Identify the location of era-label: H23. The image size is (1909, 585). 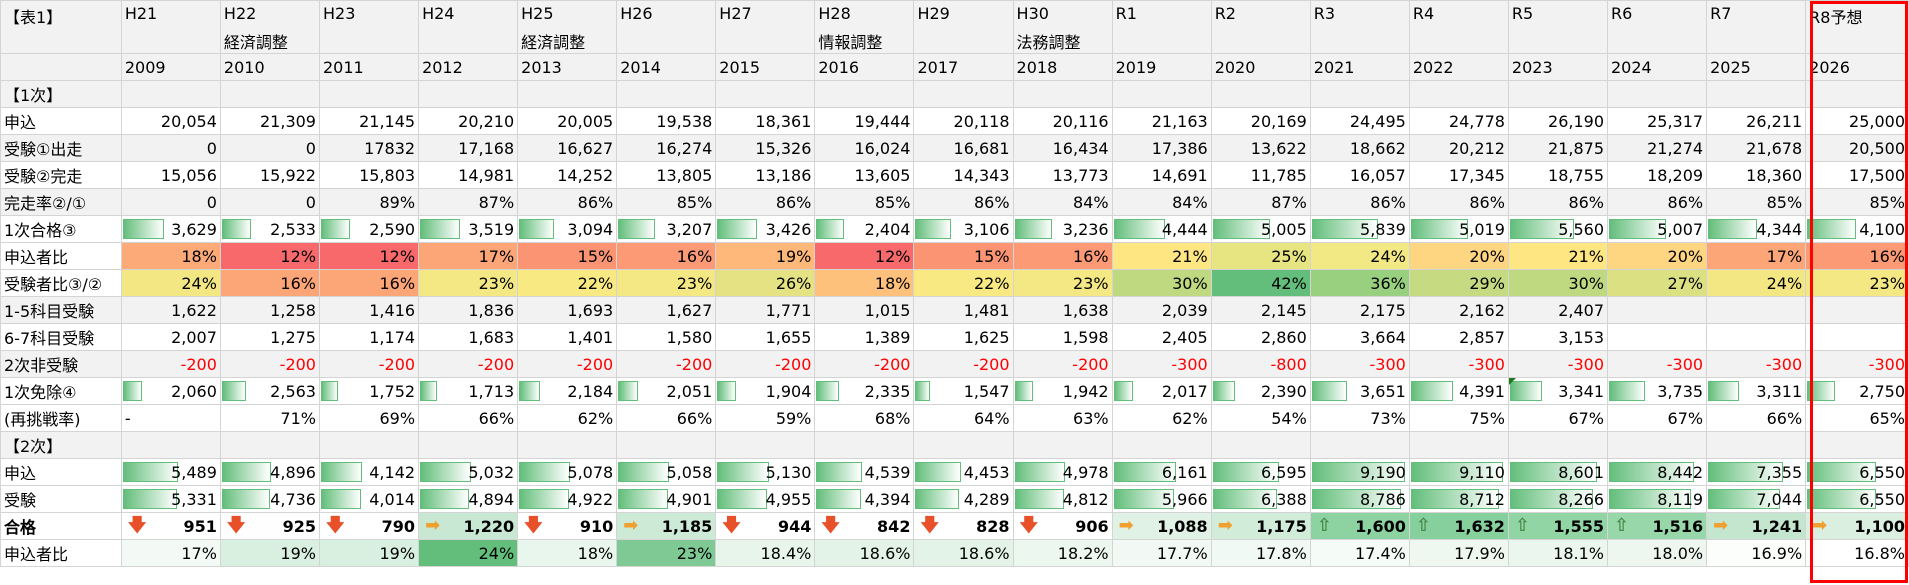
(339, 13).